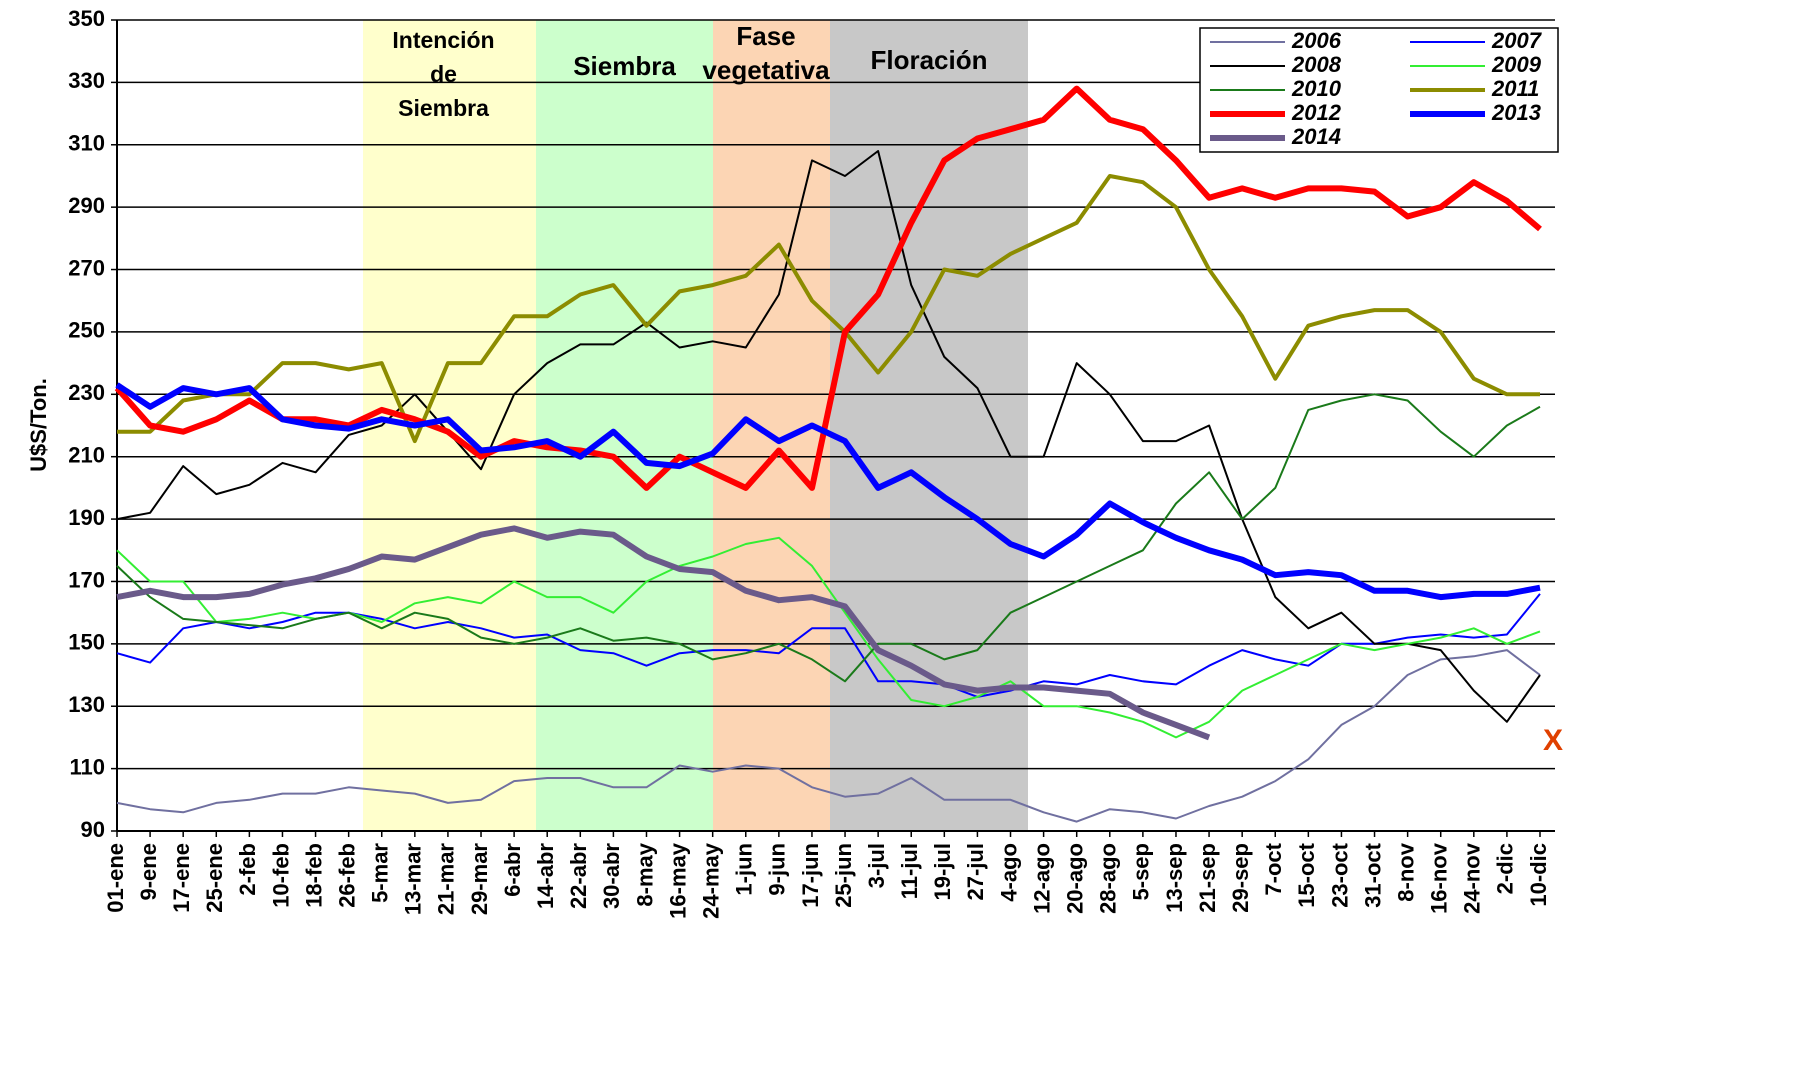 The height and width of the screenshot is (1079, 1794). Describe the element at coordinates (380, 873) in the screenshot. I see `x-tick-label: 5-mar` at that location.